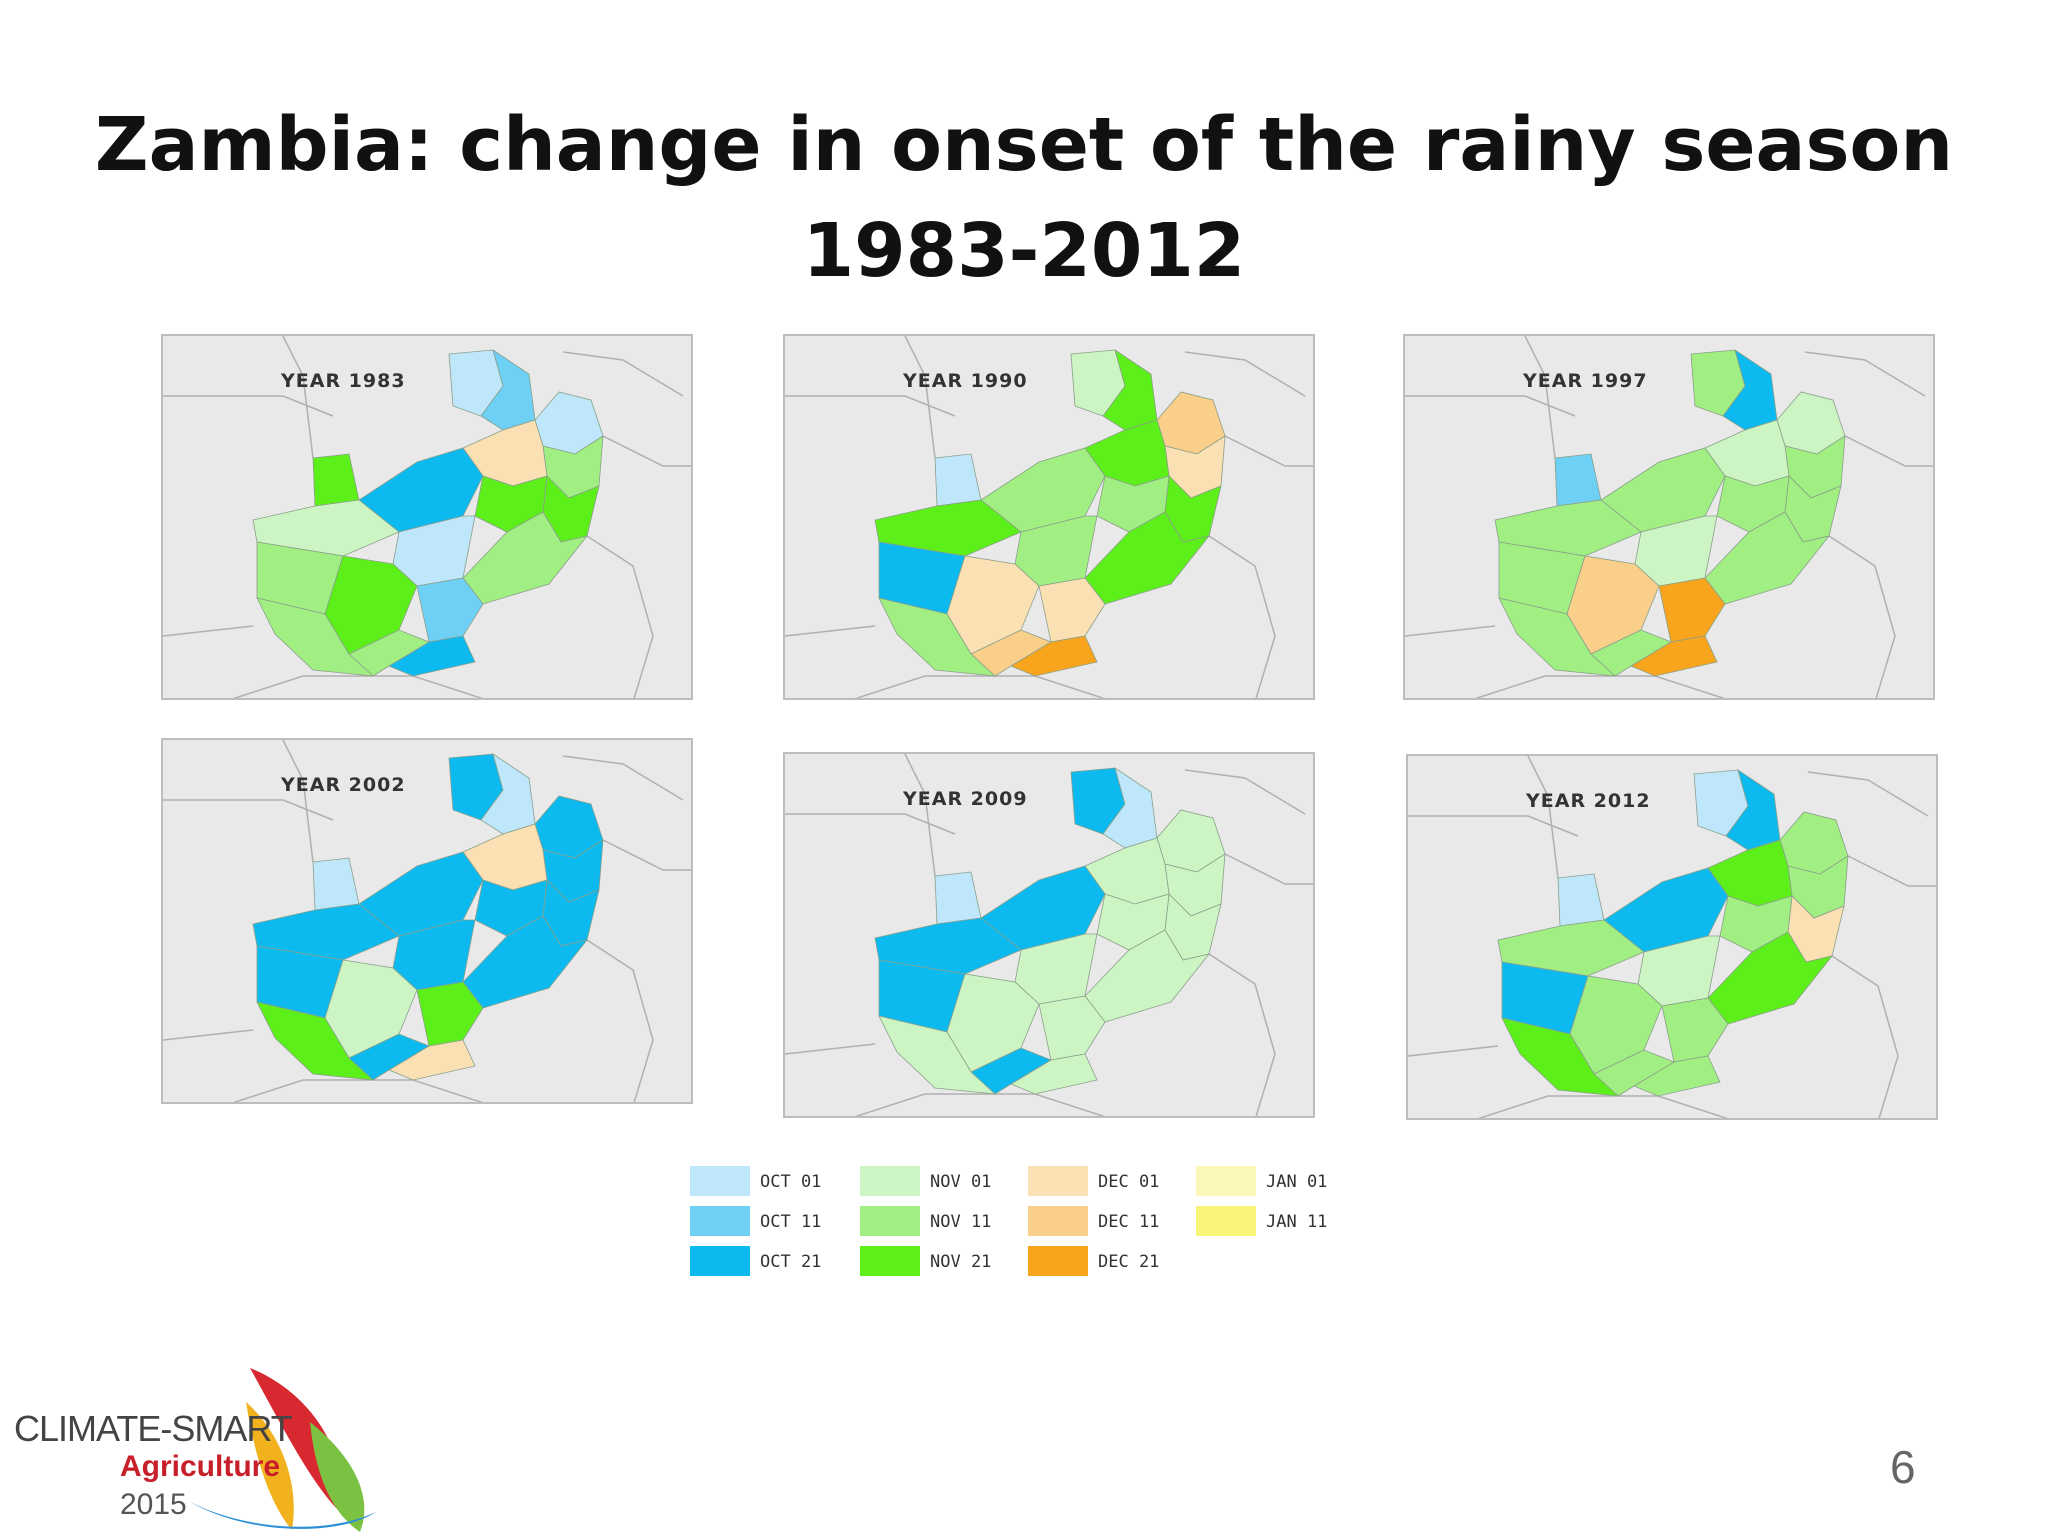 The height and width of the screenshot is (1536, 2048). Describe the element at coordinates (1024, 251) in the screenshot. I see `title-line-2: 1983-2012` at that location.